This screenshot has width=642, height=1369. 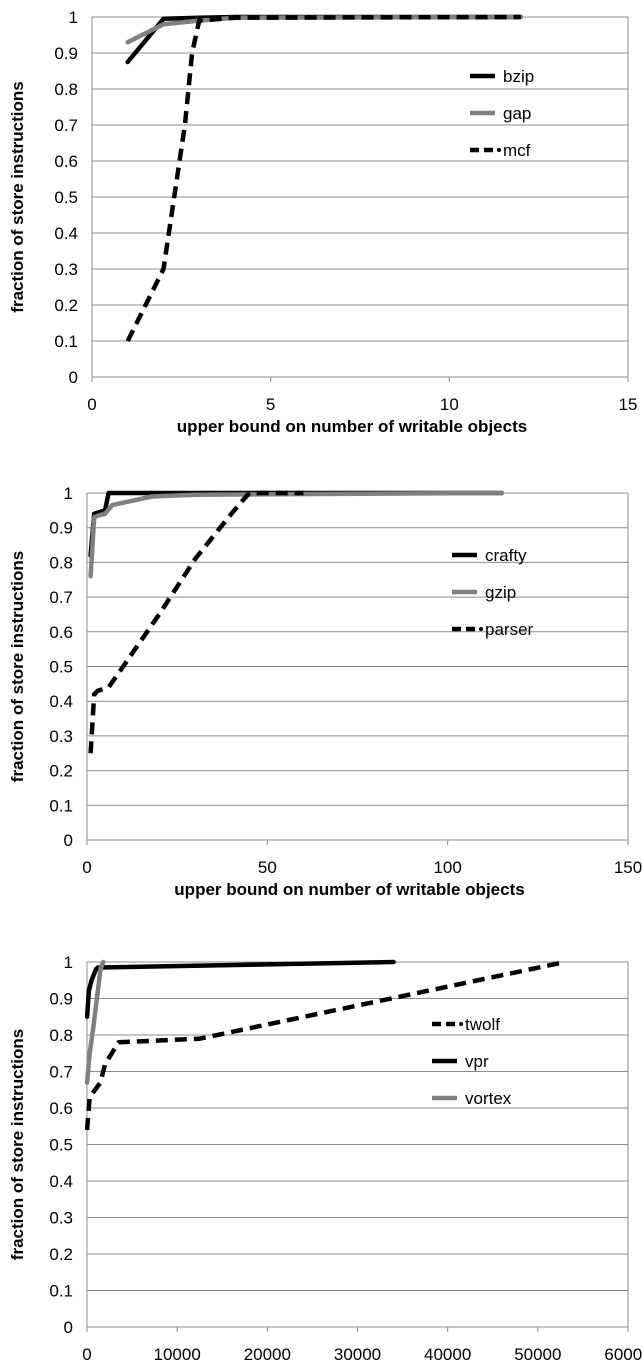 I want to click on x-tick-label: 40000, so click(x=447, y=1354).